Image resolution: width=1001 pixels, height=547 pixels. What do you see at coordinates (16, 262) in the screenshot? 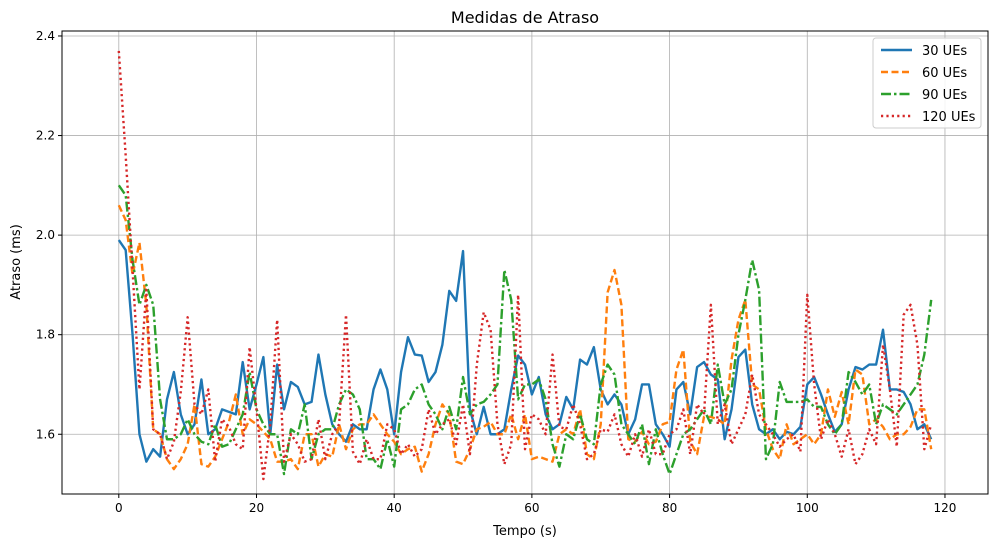
I see `y-axis-label: Atraso (ms)` at bounding box center [16, 262].